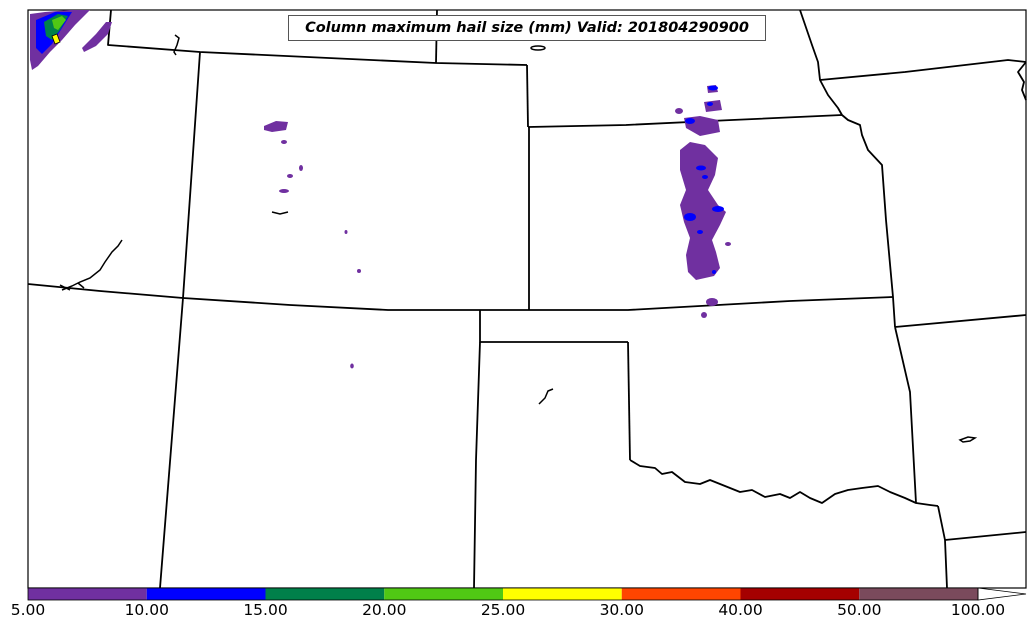 This screenshot has height=633, width=1036. What do you see at coordinates (978, 610) in the screenshot?
I see `colorbar-tick-label: 100.00` at bounding box center [978, 610].